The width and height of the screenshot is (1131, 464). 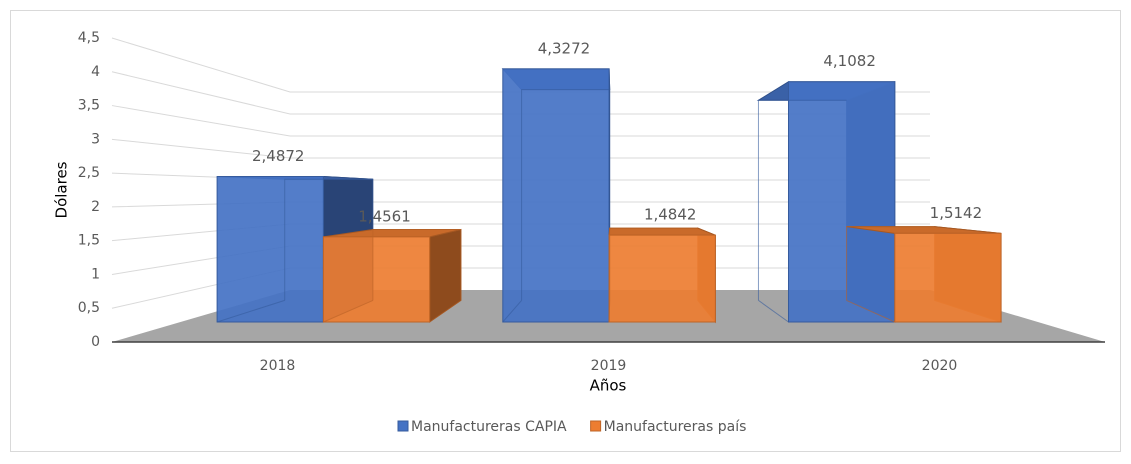 I want to click on y-tick-label: 0,5, so click(x=89, y=308).